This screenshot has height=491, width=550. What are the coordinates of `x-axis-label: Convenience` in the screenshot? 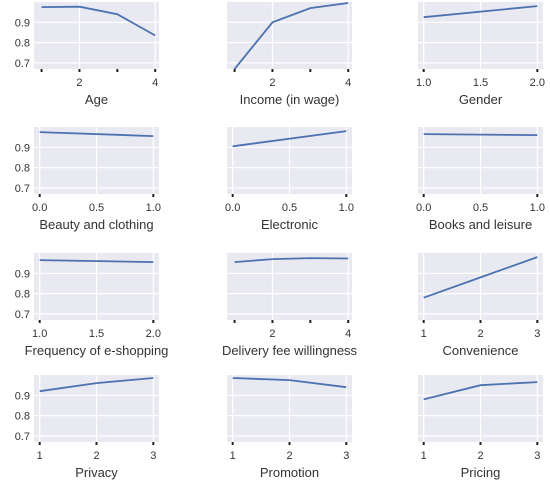 It's located at (481, 350).